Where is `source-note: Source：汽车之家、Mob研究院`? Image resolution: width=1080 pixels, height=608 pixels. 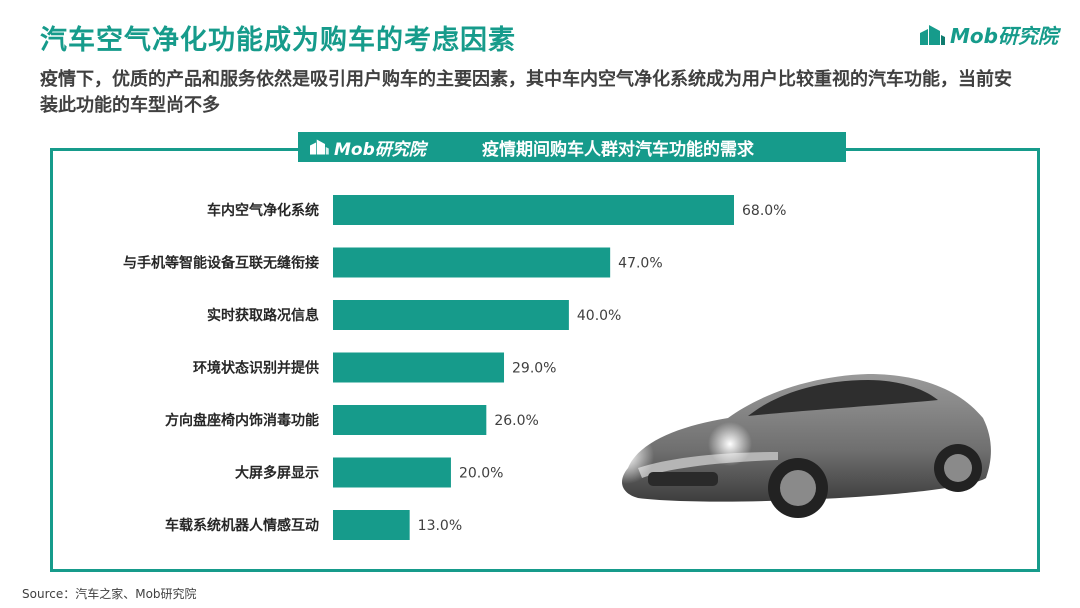
source-note: Source：汽车之家、Mob研究院 is located at coordinates (109, 594).